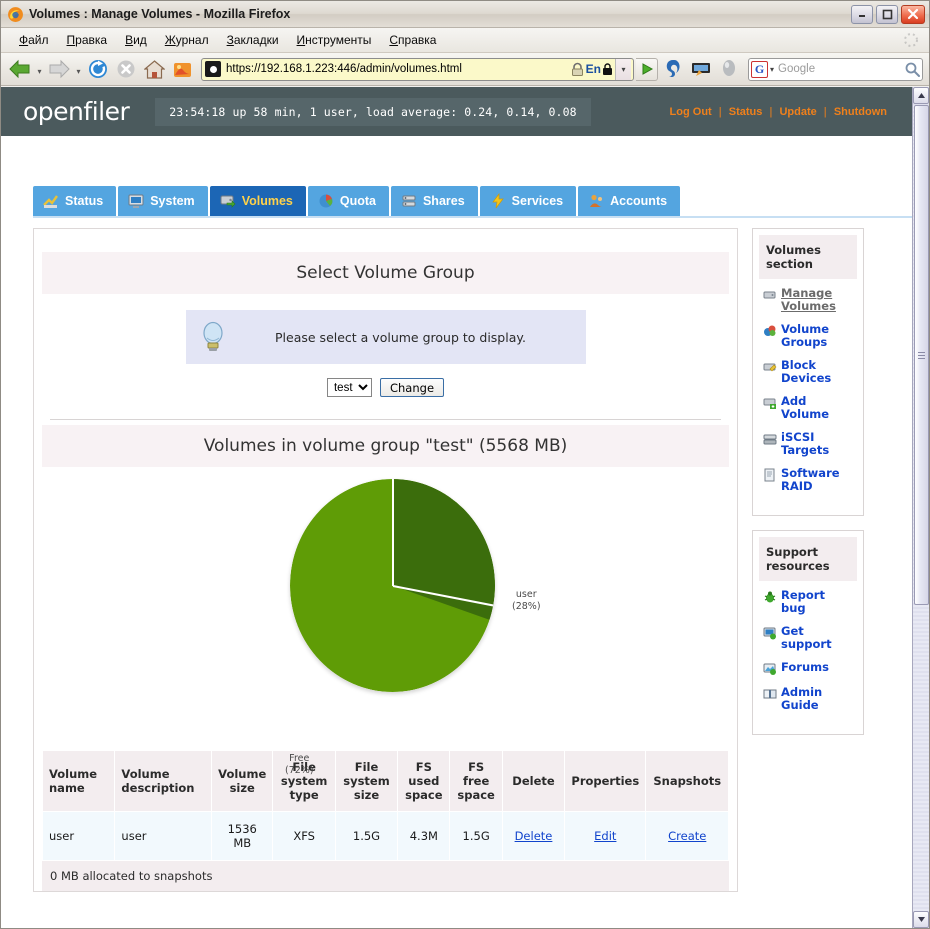  Describe the element at coordinates (533, 836) in the screenshot. I see `delete-link: Delete` at that location.